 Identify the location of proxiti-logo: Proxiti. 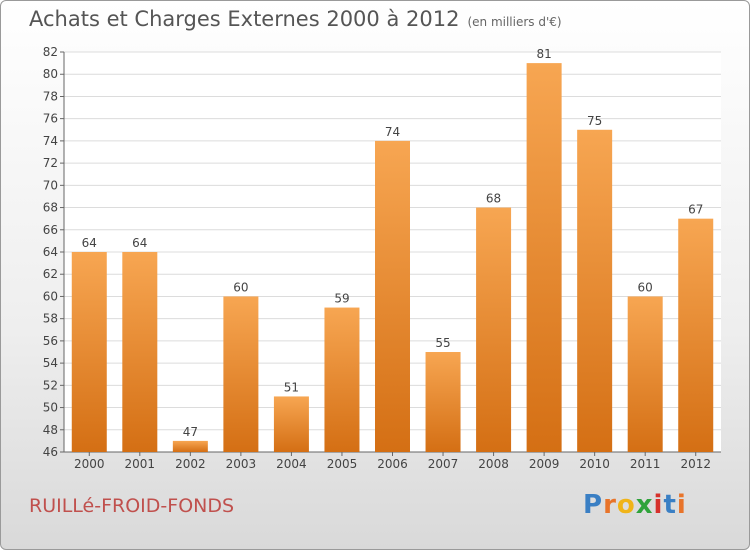
(635, 505).